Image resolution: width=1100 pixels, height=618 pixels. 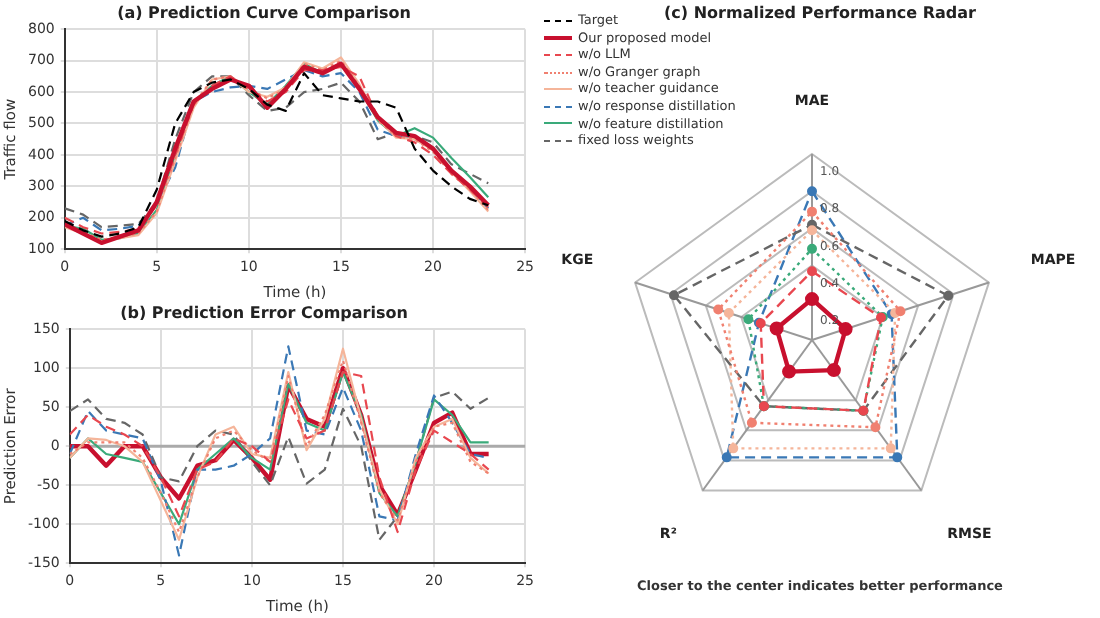 What do you see at coordinates (264, 12) in the screenshot?
I see `chart-title: (a) Prediction Curve Comparison` at bounding box center [264, 12].